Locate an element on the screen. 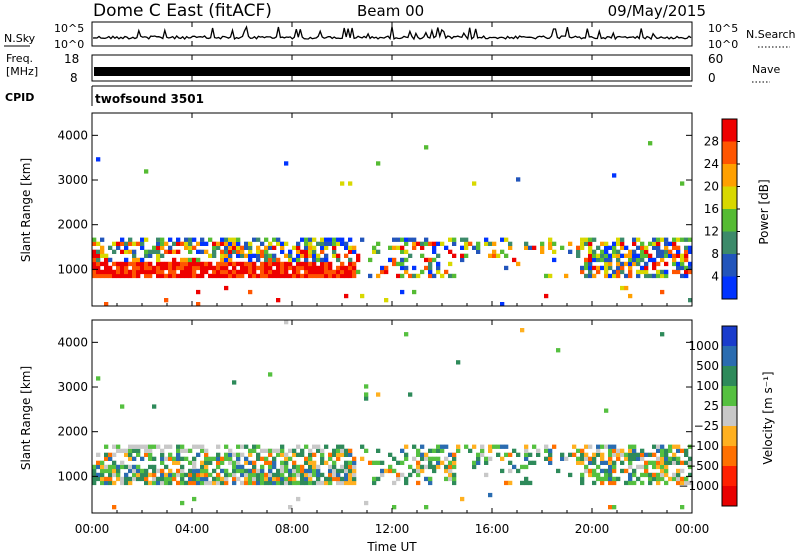 The image size is (800, 554). freq-band is located at coordinates (392, 71).